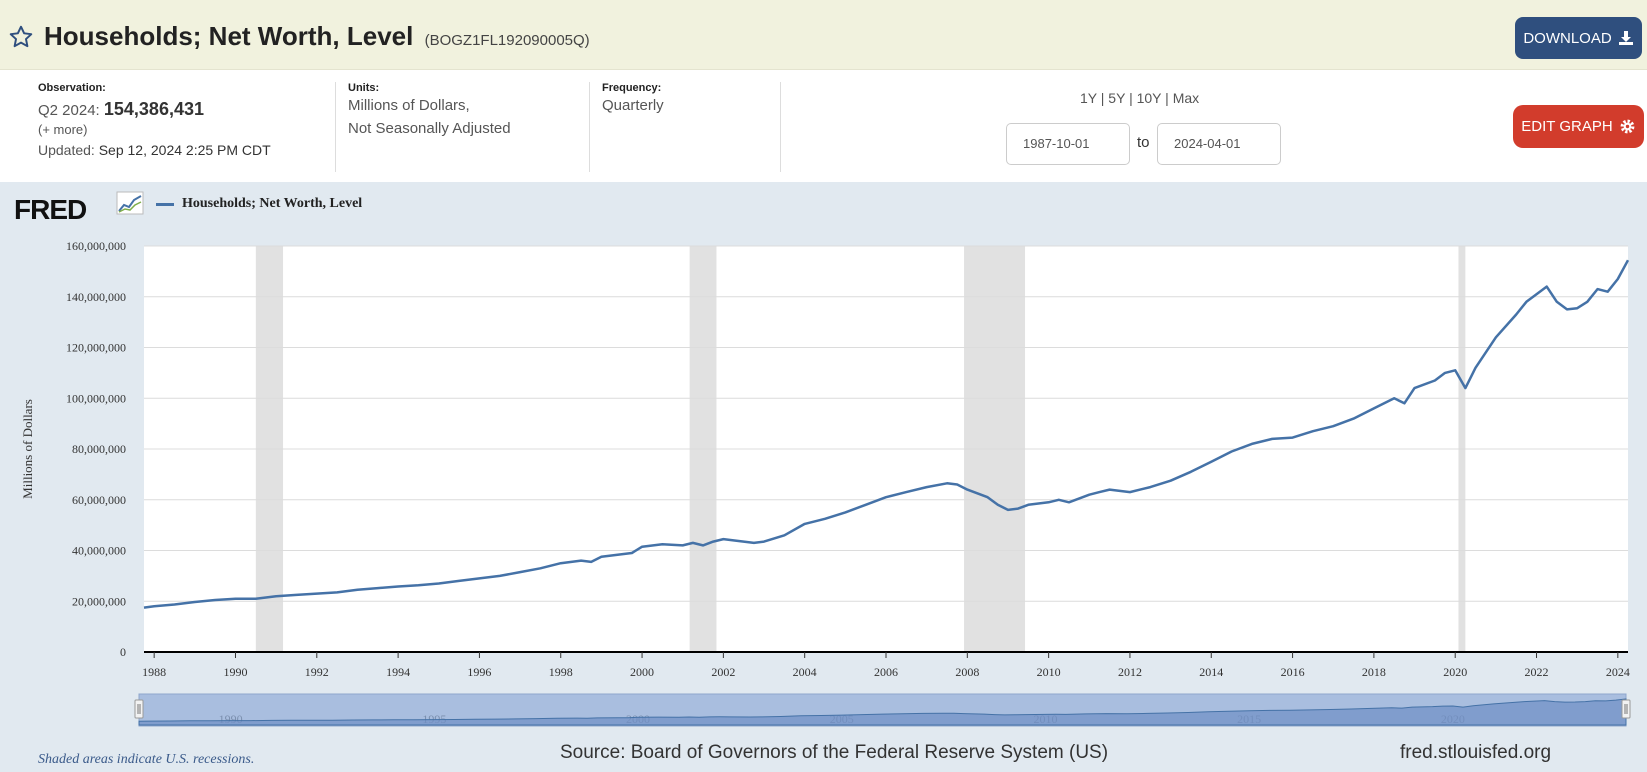 The image size is (1647, 772). Describe the element at coordinates (723, 672) in the screenshot. I see `x-tick-label: 2002` at that location.